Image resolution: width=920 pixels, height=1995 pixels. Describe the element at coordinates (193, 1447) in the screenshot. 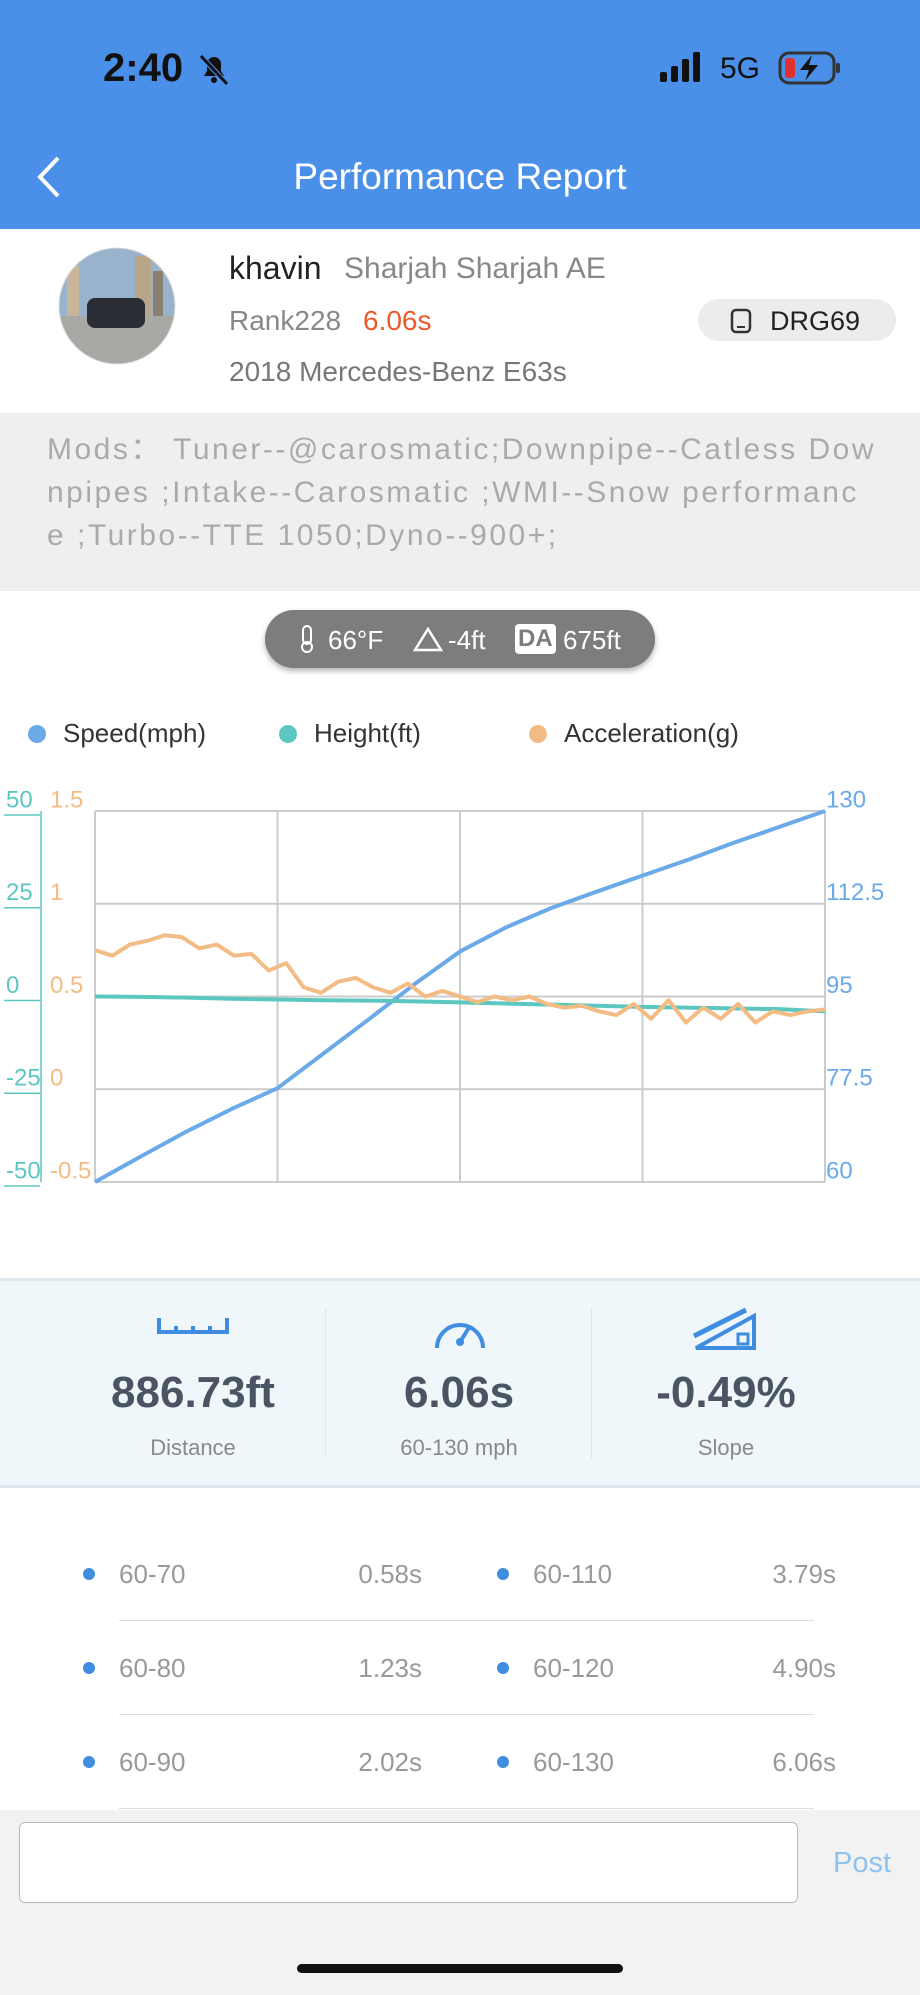

I see `stat-label: Distance` at that location.